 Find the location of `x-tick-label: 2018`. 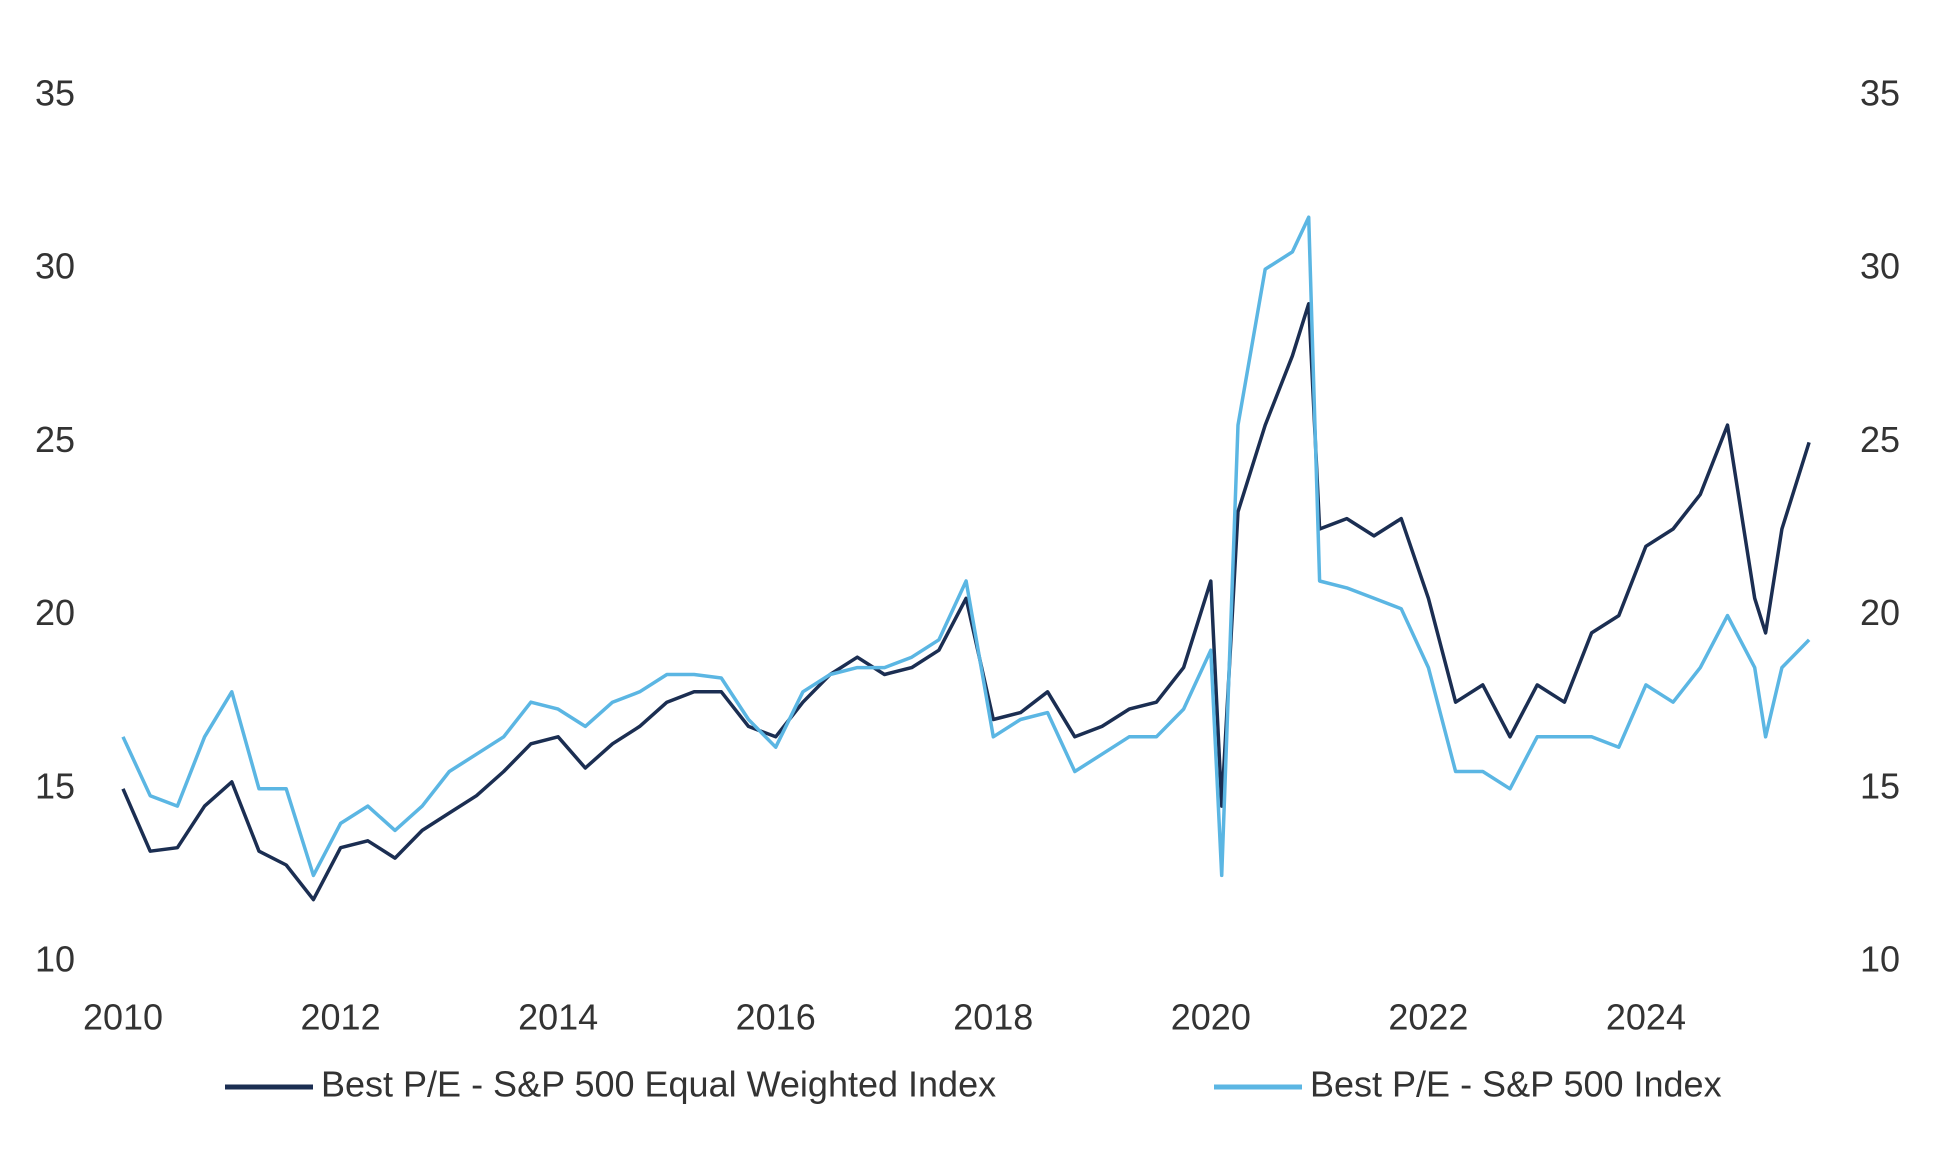

x-tick-label: 2018 is located at coordinates (993, 1017).